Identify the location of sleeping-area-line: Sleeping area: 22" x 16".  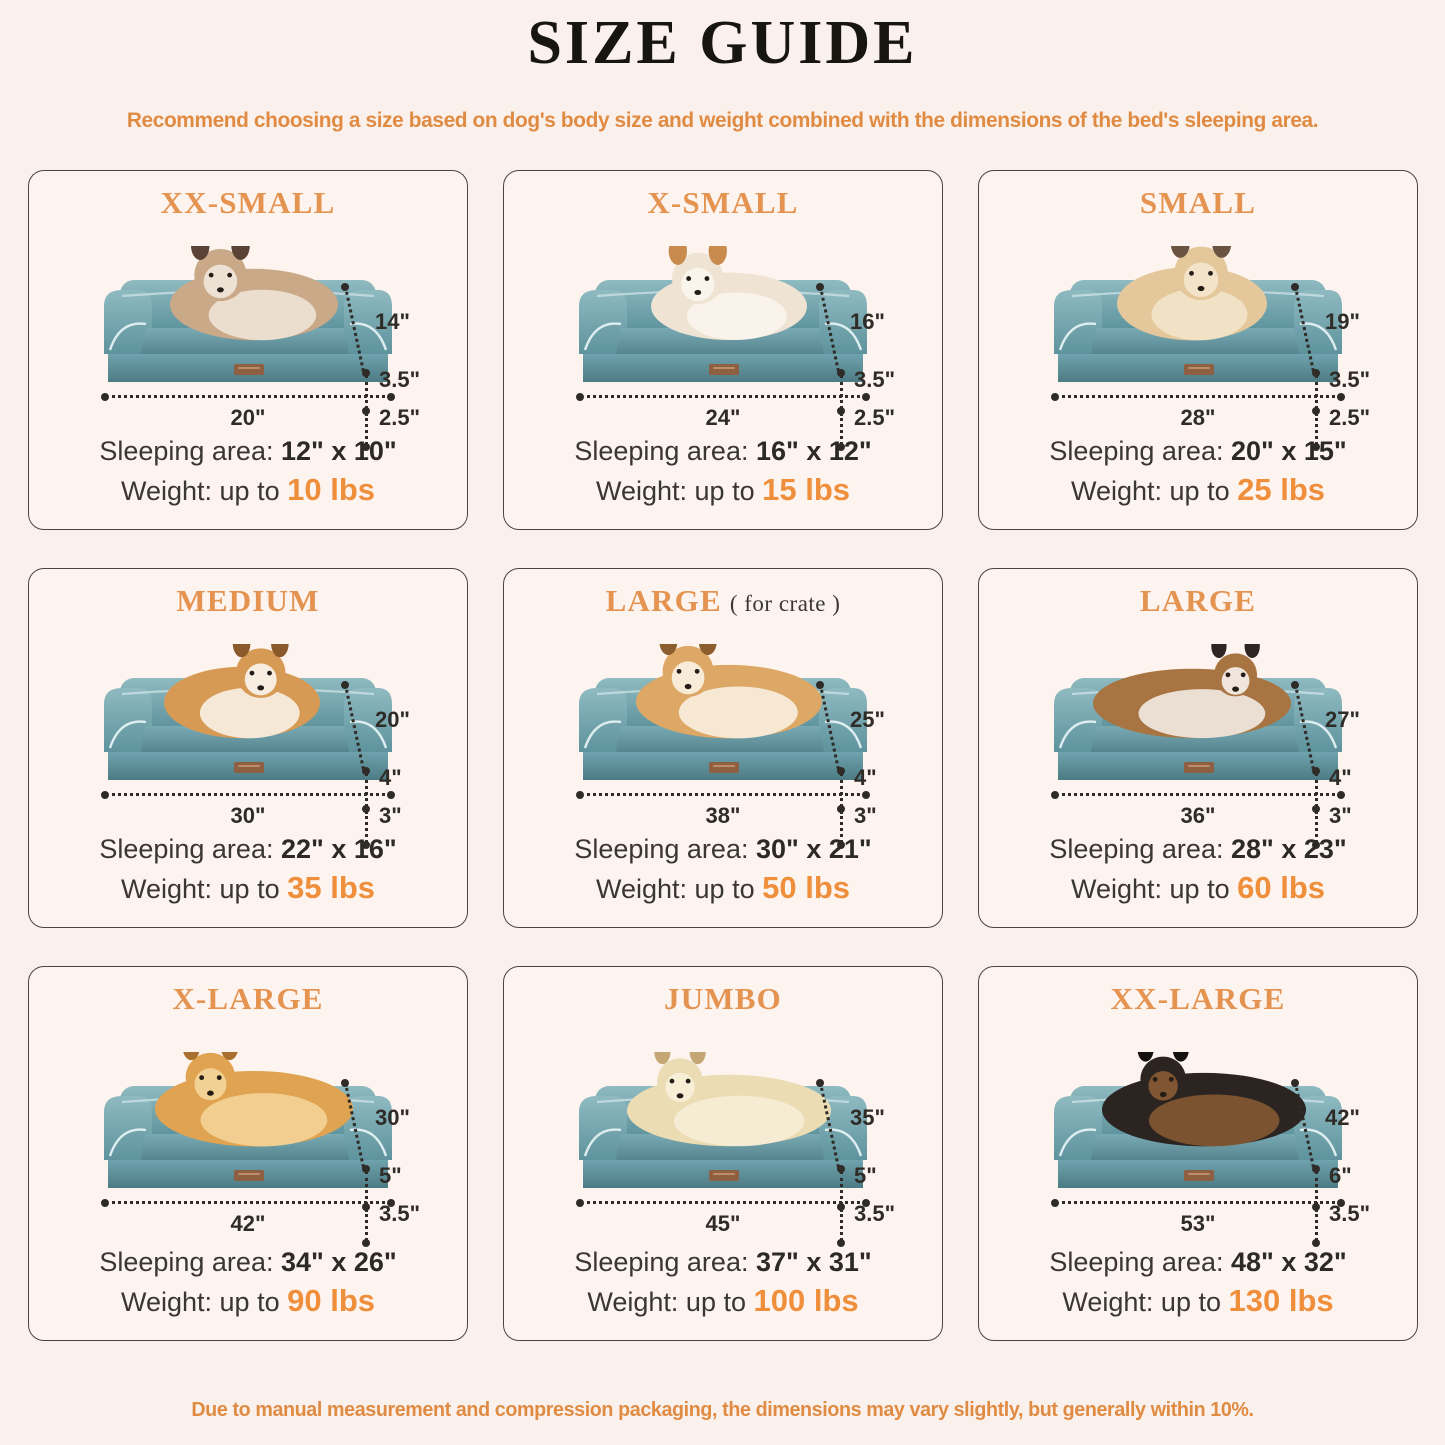
(248, 850).